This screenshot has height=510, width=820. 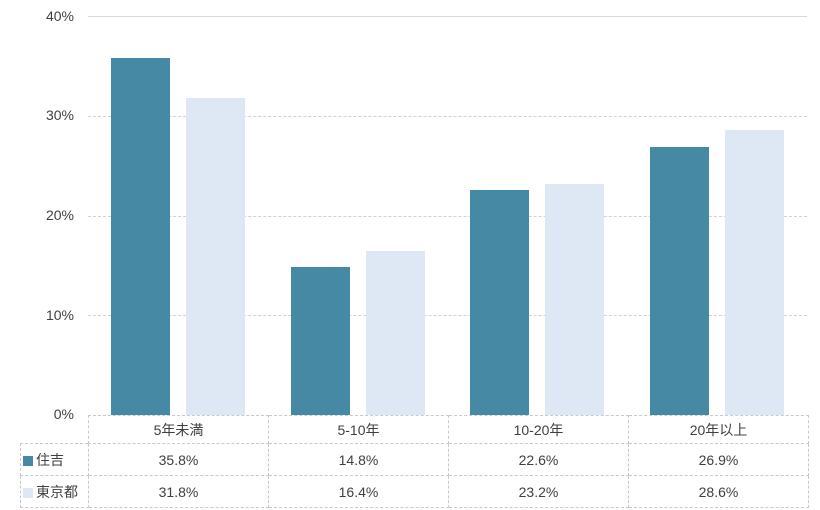 I want to click on legend-swatch-sumiyoshi, so click(x=28, y=460).